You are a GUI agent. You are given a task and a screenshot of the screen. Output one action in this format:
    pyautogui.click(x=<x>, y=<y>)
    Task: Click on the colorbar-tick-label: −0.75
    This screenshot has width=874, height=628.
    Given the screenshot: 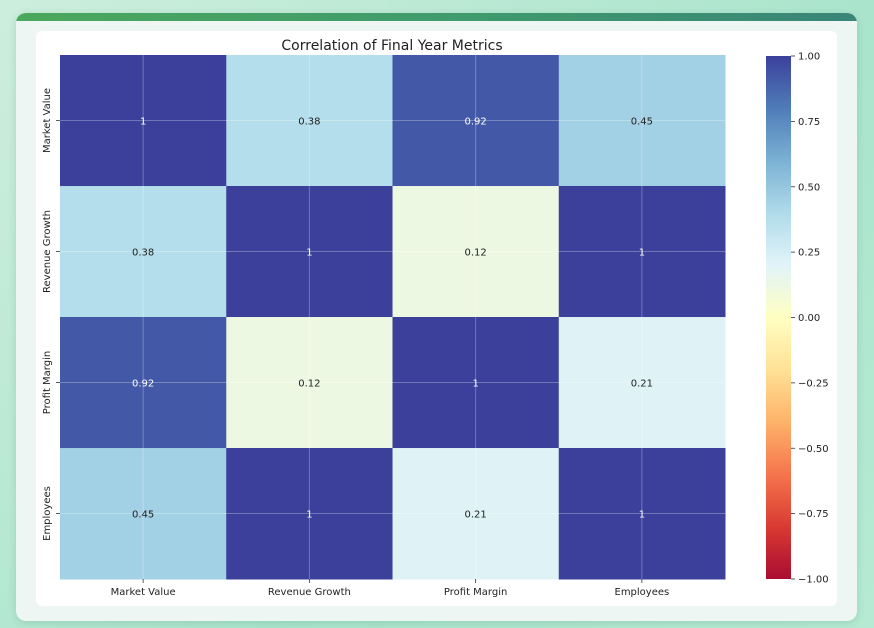 What is the action you would take?
    pyautogui.click(x=813, y=514)
    